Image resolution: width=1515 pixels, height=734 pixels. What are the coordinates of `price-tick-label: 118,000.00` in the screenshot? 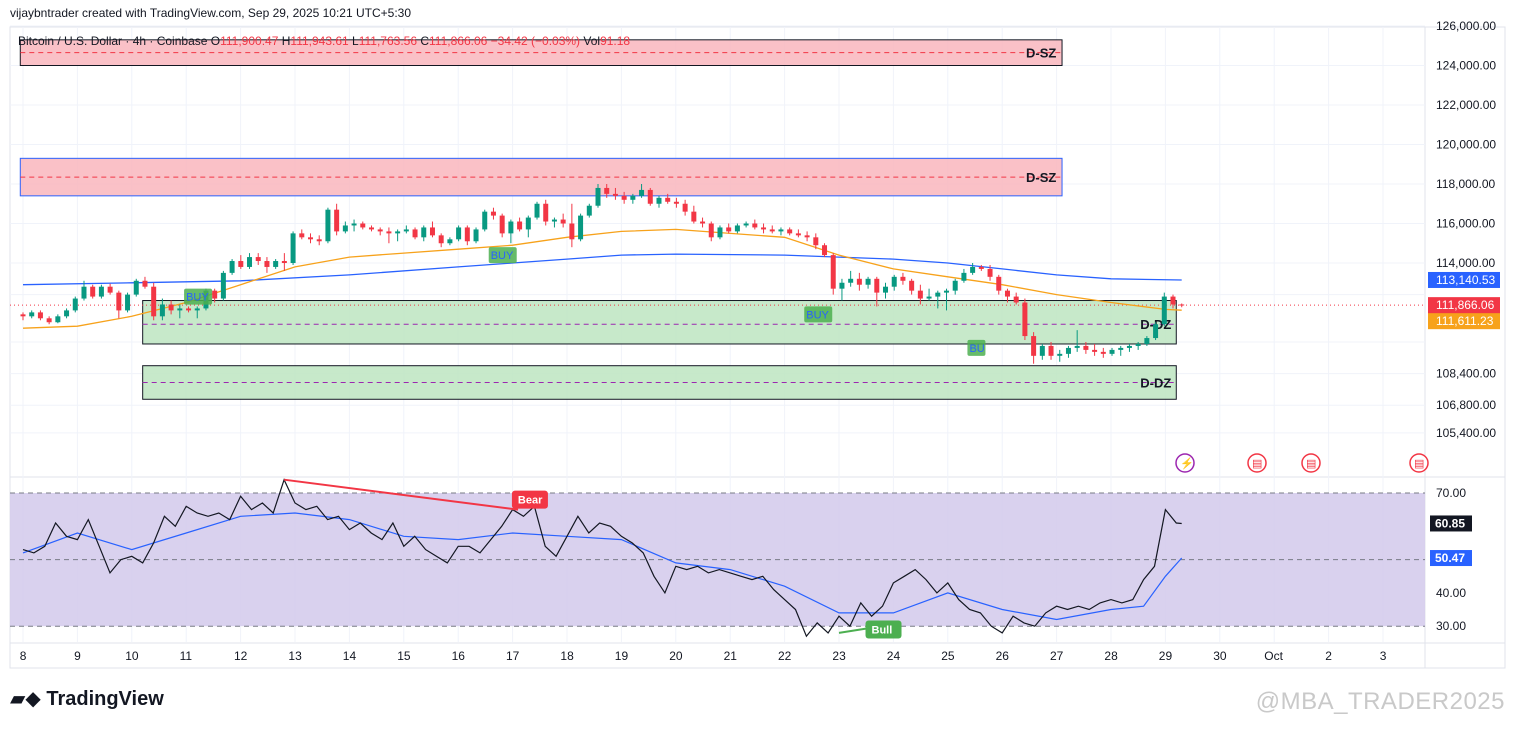 It's located at (1465, 184).